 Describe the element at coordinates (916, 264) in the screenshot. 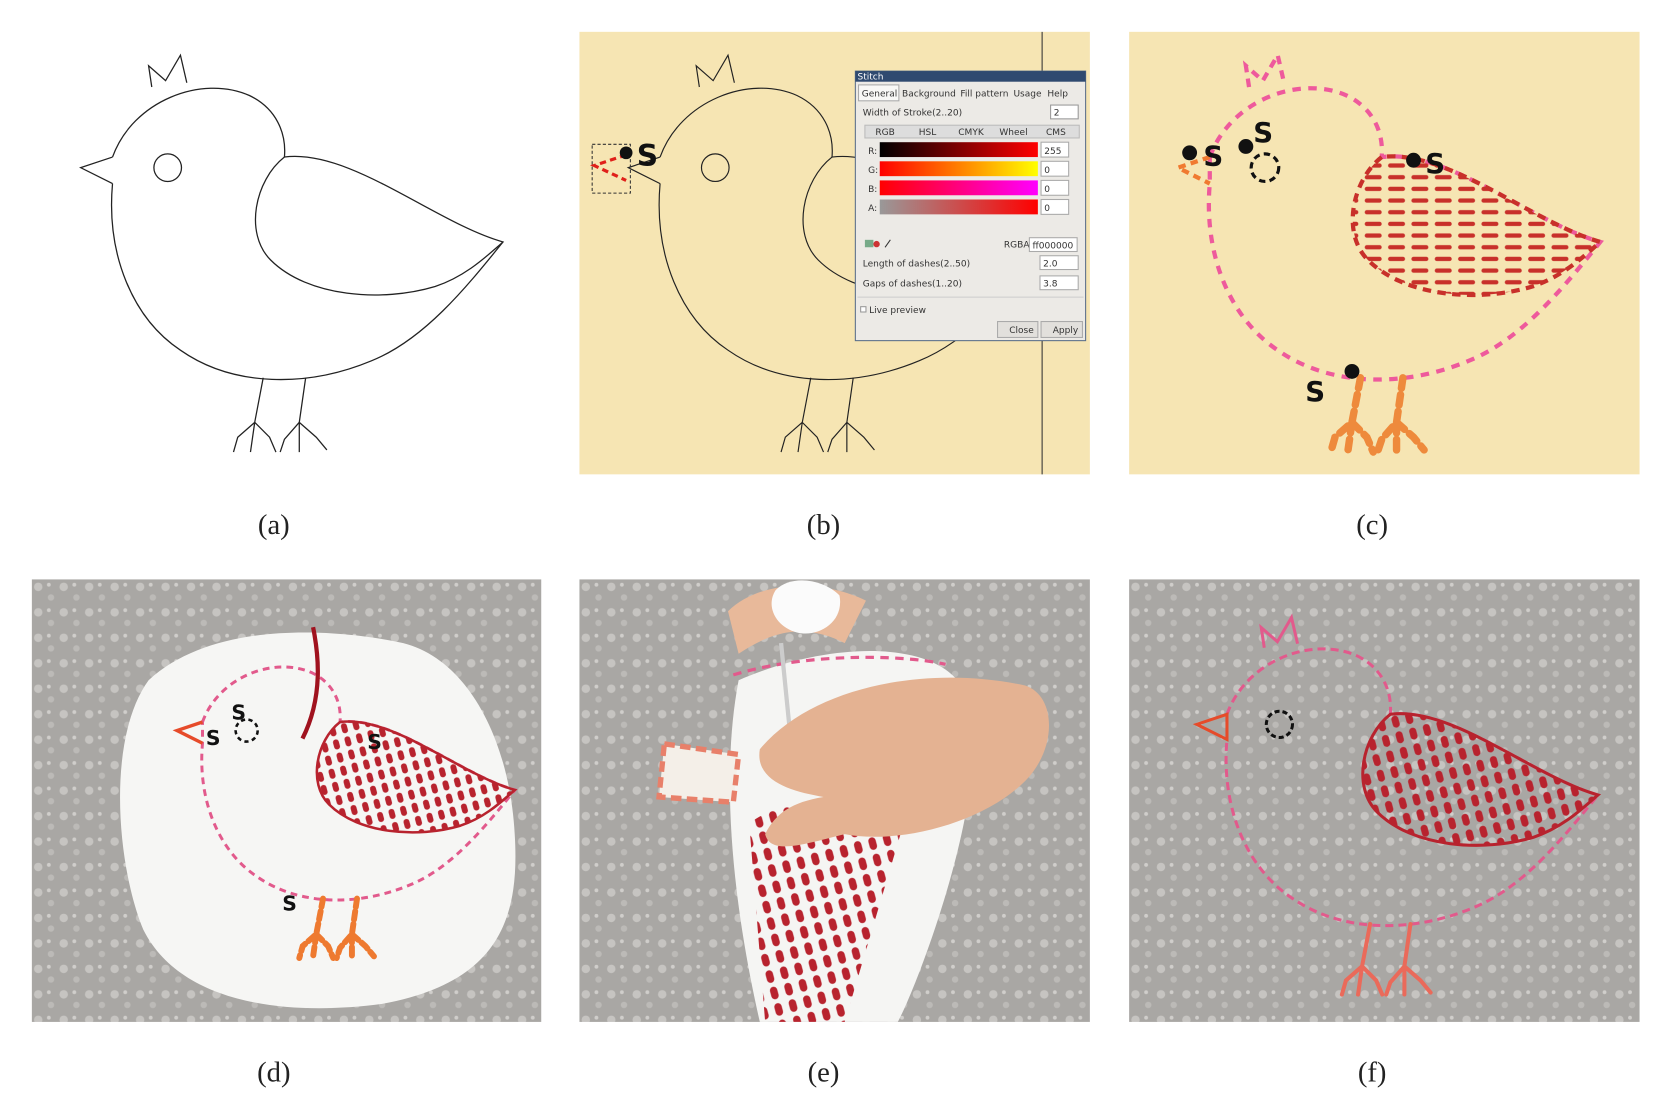

I see `dash-length-label: Length of dashes(2..50)` at that location.